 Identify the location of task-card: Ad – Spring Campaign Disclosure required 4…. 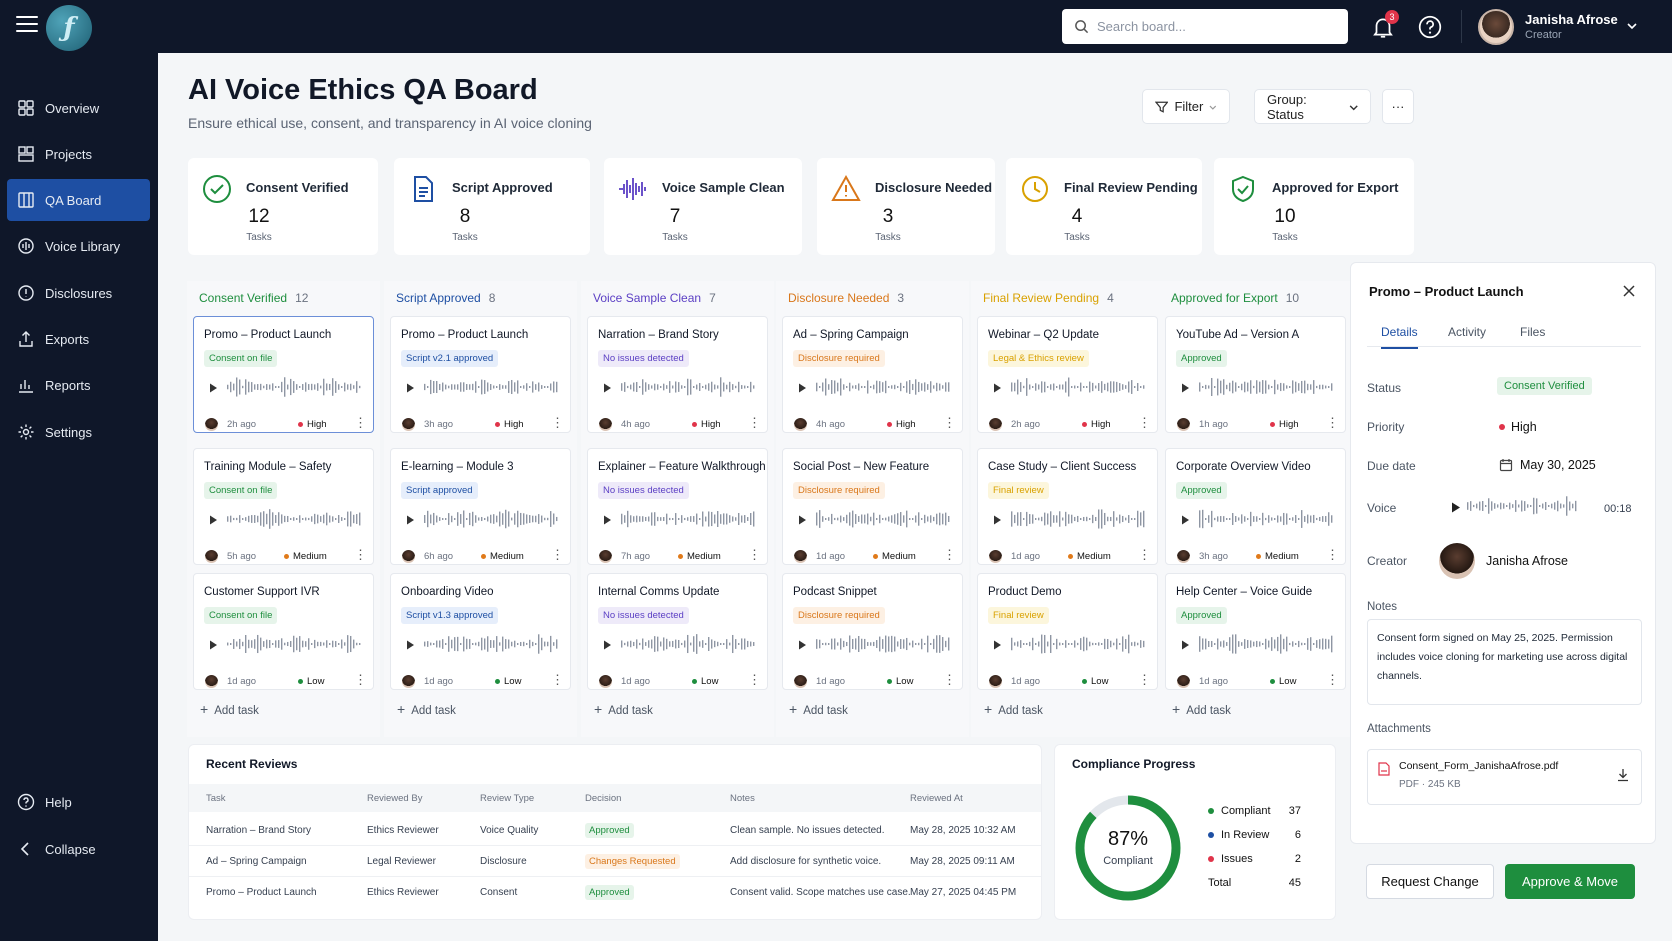
(872, 374).